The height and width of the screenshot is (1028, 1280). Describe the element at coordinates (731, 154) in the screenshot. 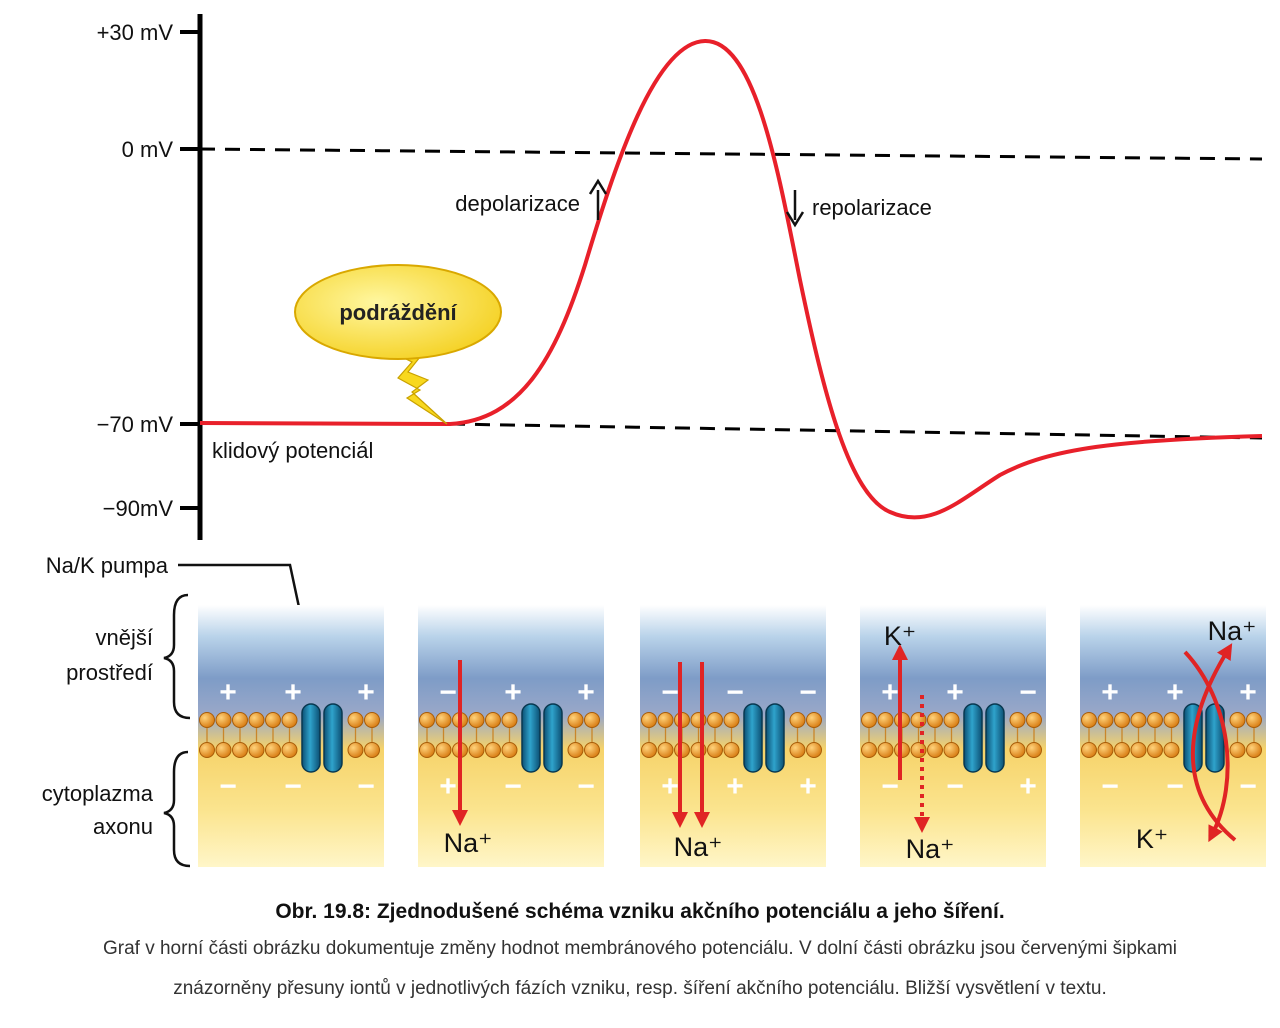

I see `zero-dashed-line` at that location.